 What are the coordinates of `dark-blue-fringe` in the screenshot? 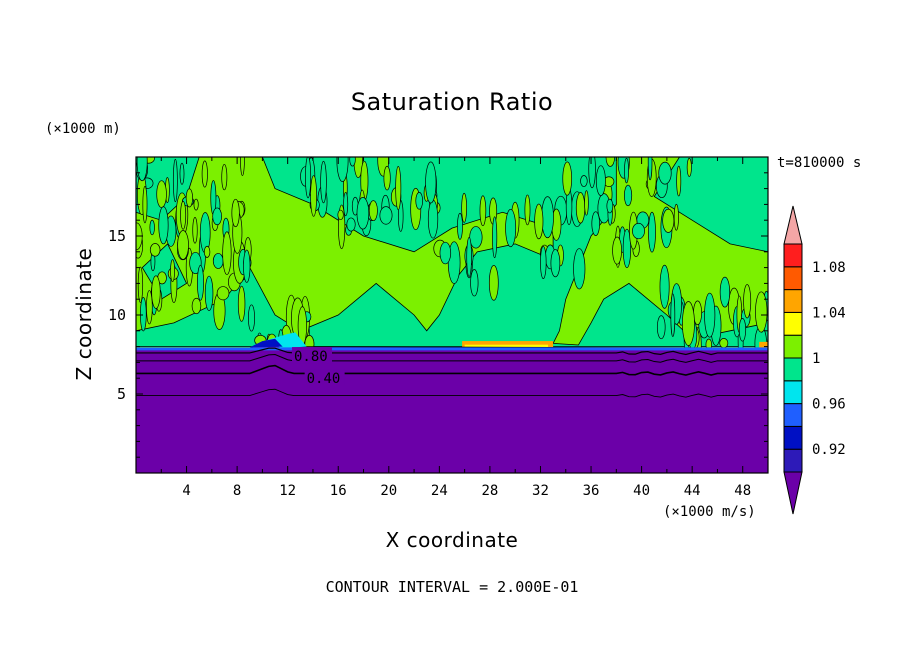 It's located at (266, 343).